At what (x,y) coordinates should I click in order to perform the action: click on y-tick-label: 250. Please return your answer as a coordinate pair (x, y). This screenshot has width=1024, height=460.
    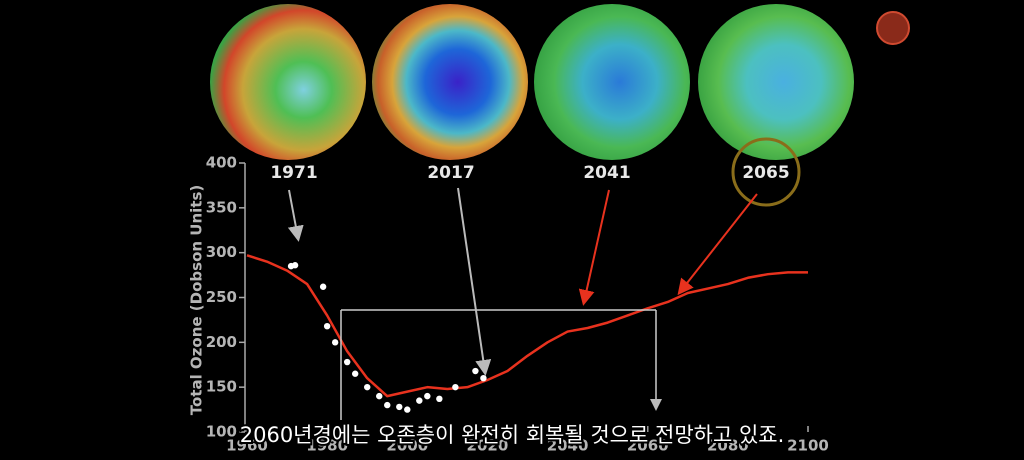
    Looking at the image, I should click on (221, 297).